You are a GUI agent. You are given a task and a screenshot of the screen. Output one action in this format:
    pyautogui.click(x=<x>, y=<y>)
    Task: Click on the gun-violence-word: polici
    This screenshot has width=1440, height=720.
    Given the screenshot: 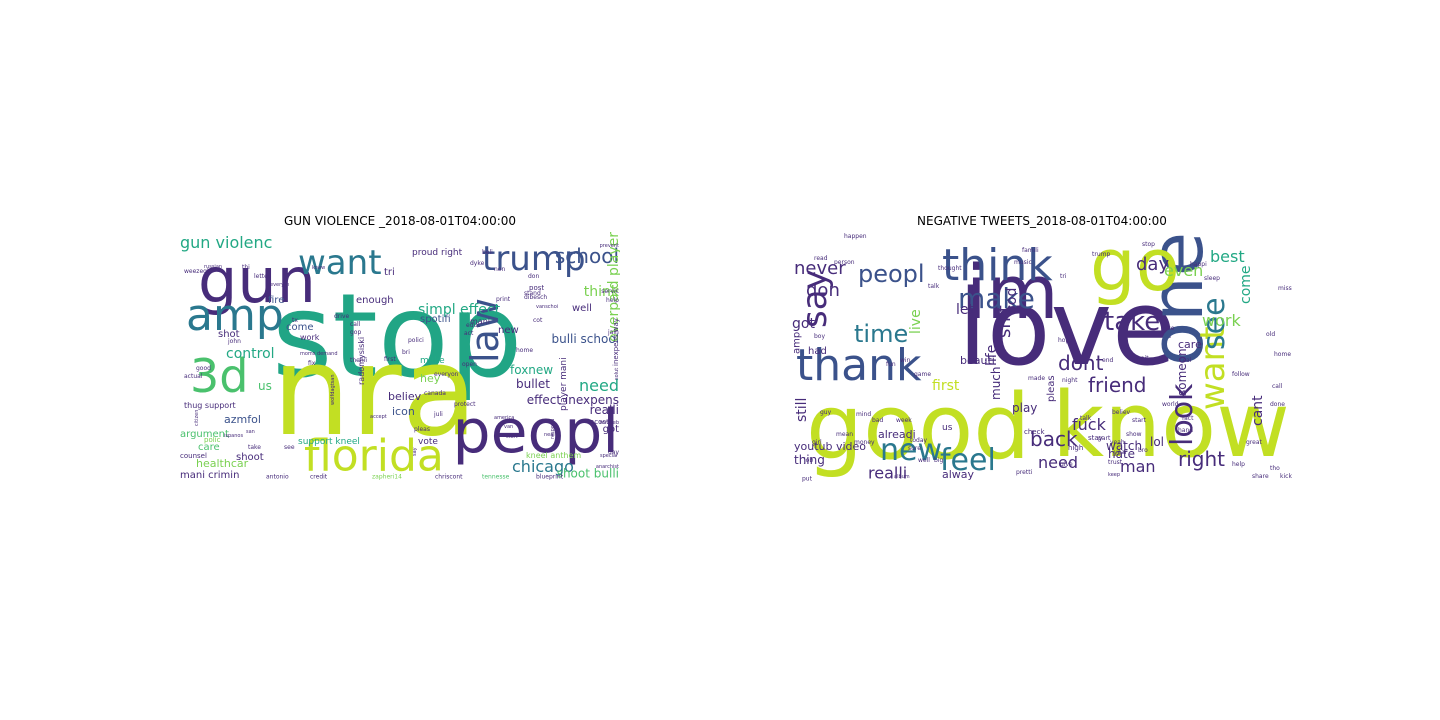 What is the action you would take?
    pyautogui.click(x=416, y=340)
    